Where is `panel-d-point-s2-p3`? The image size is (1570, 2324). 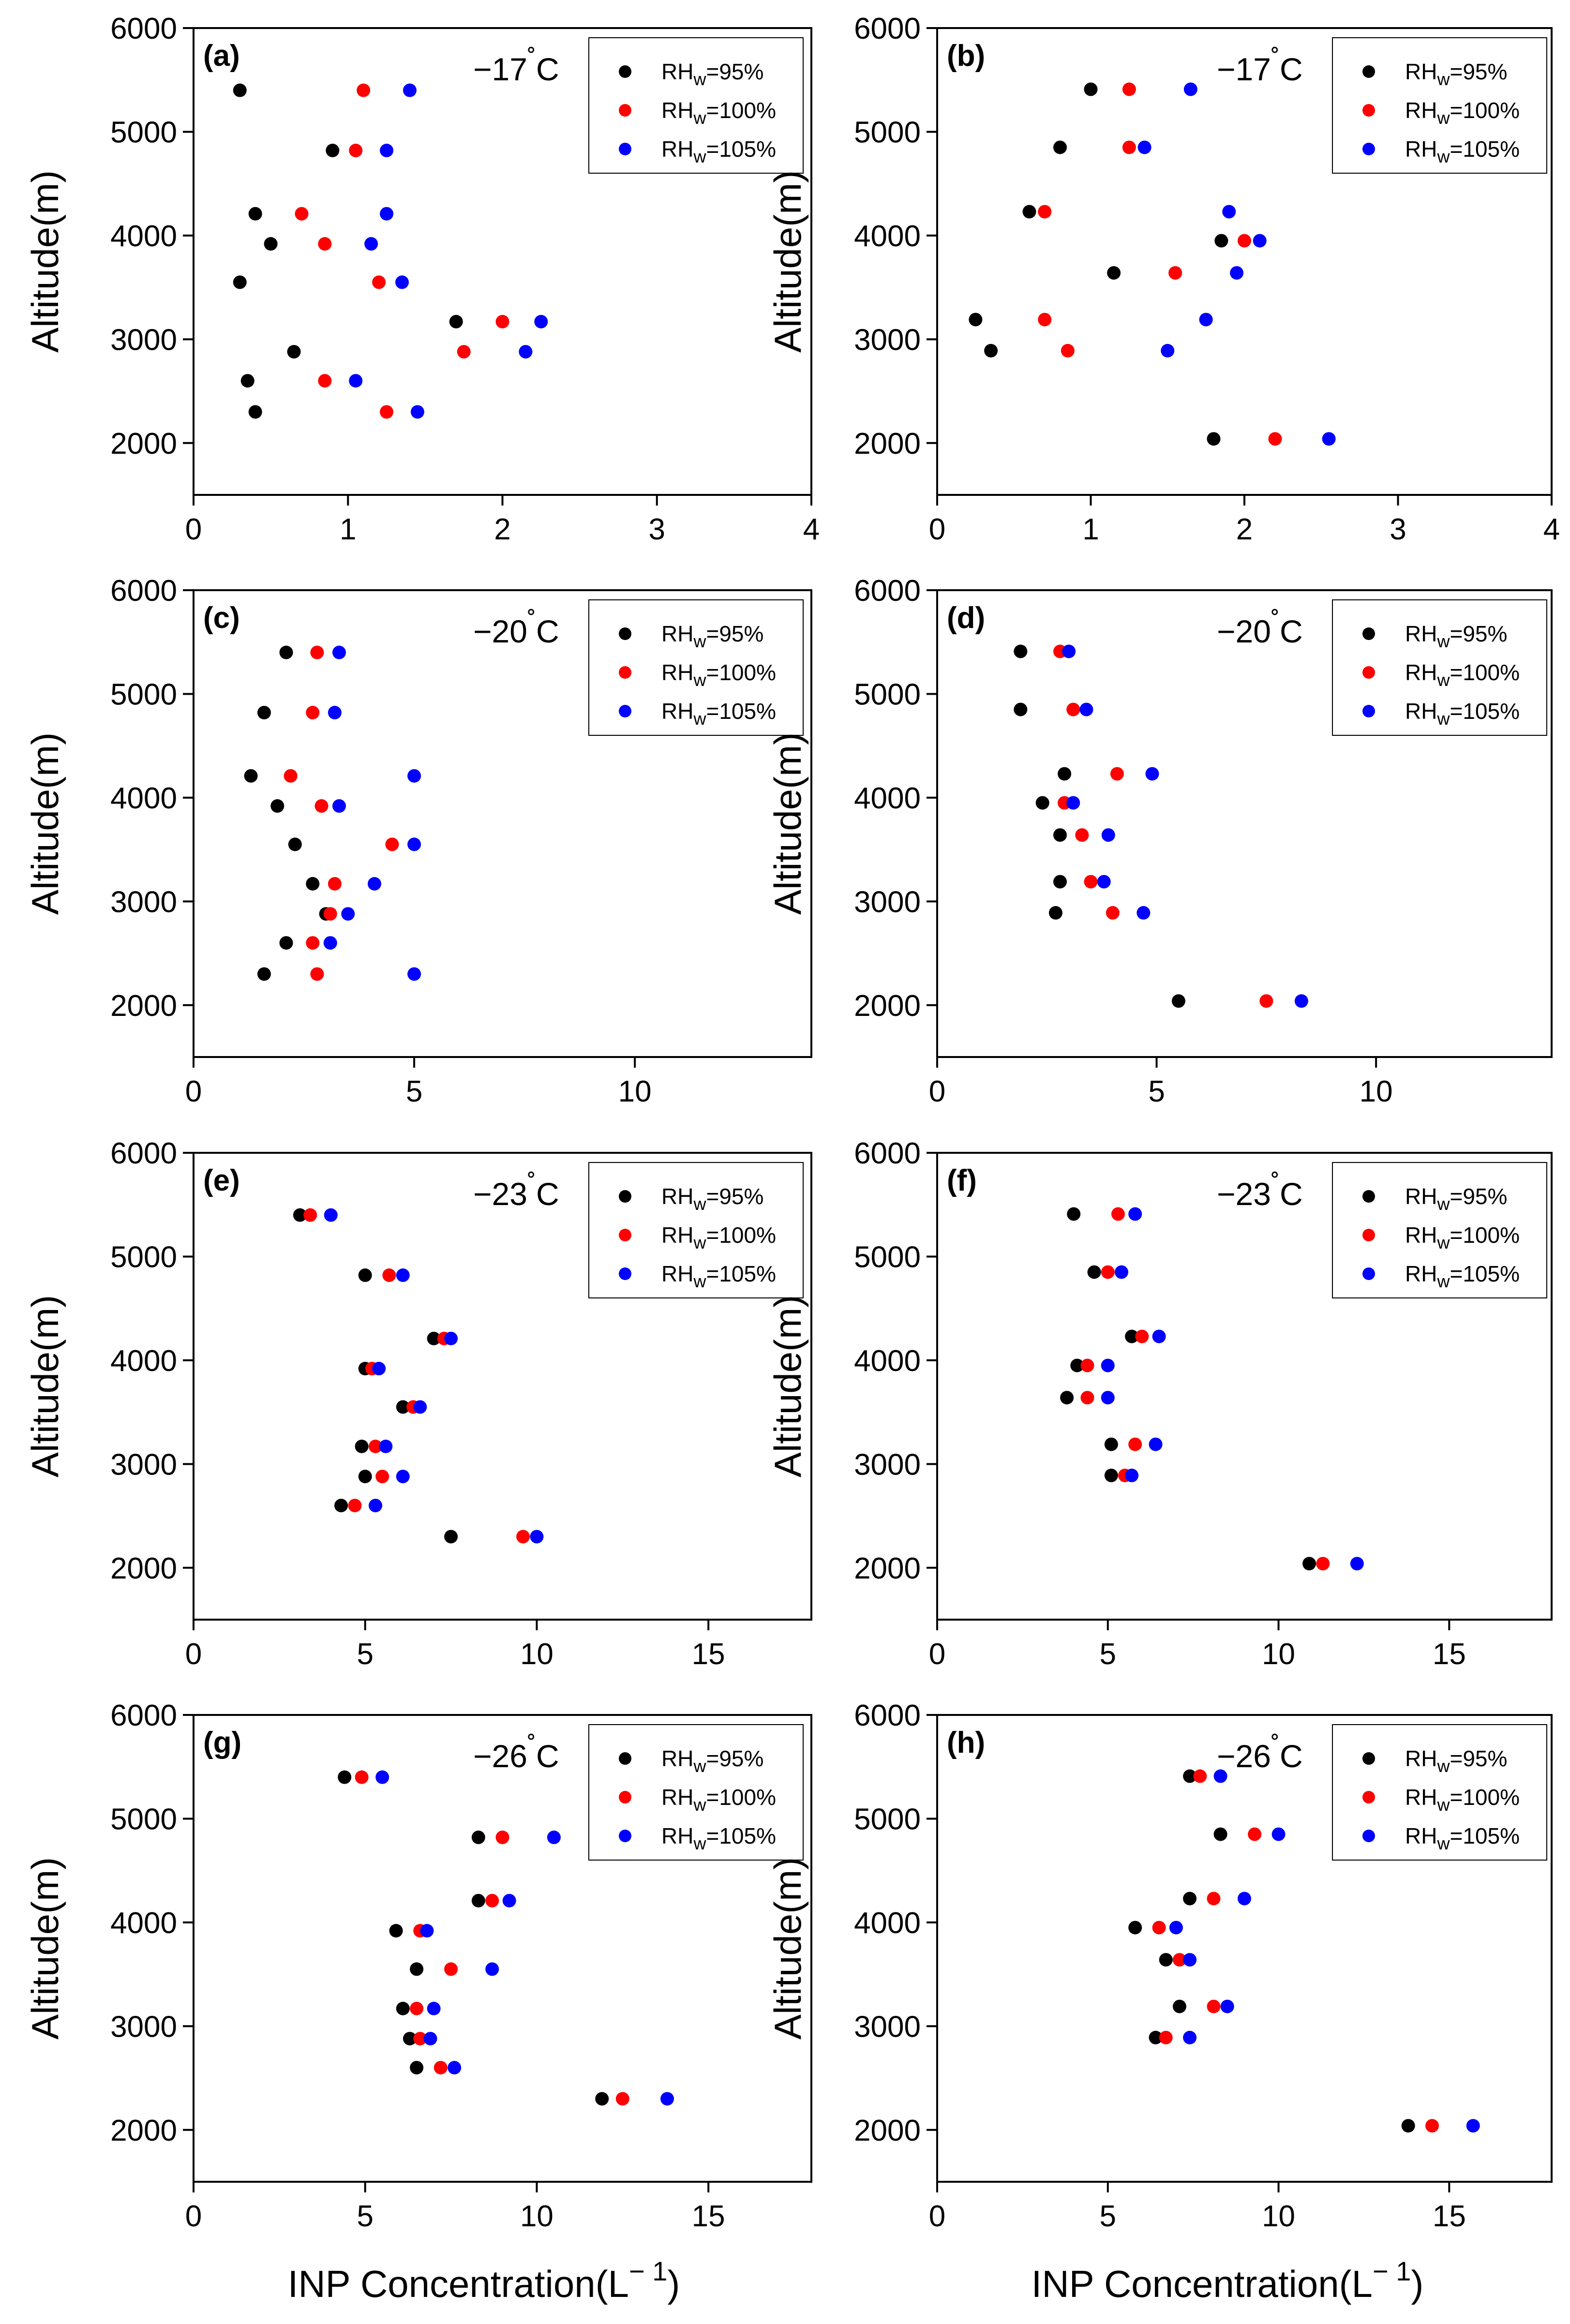 panel-d-point-s2-p3 is located at coordinates (1073, 803).